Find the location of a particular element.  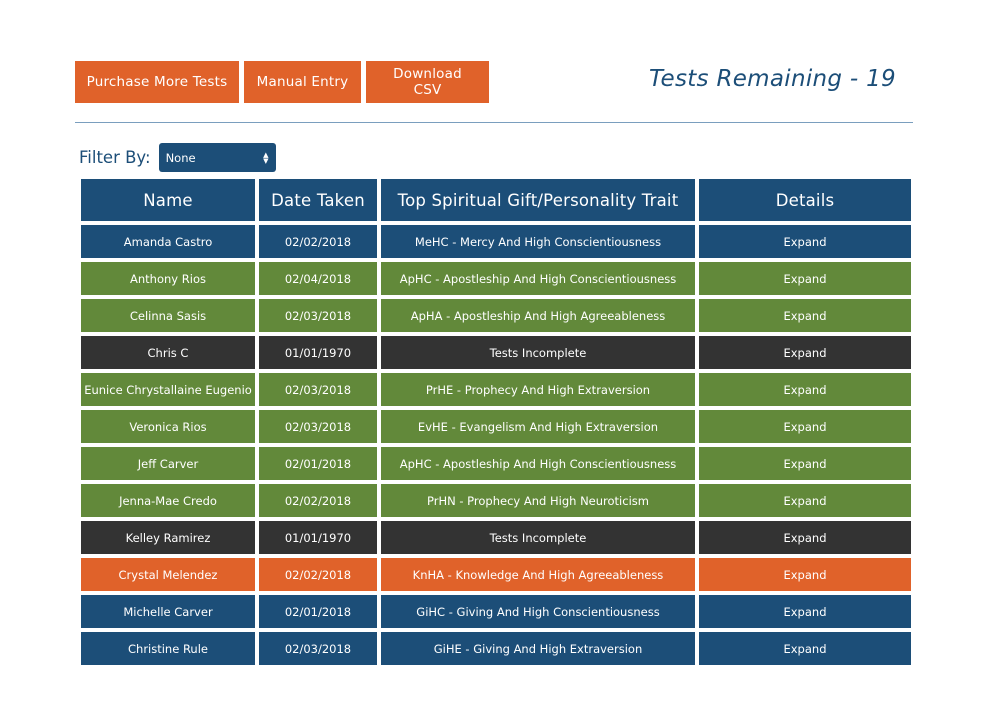

trait-cell: KnHA - Knowledge And High Agreeableness is located at coordinates (538, 574).